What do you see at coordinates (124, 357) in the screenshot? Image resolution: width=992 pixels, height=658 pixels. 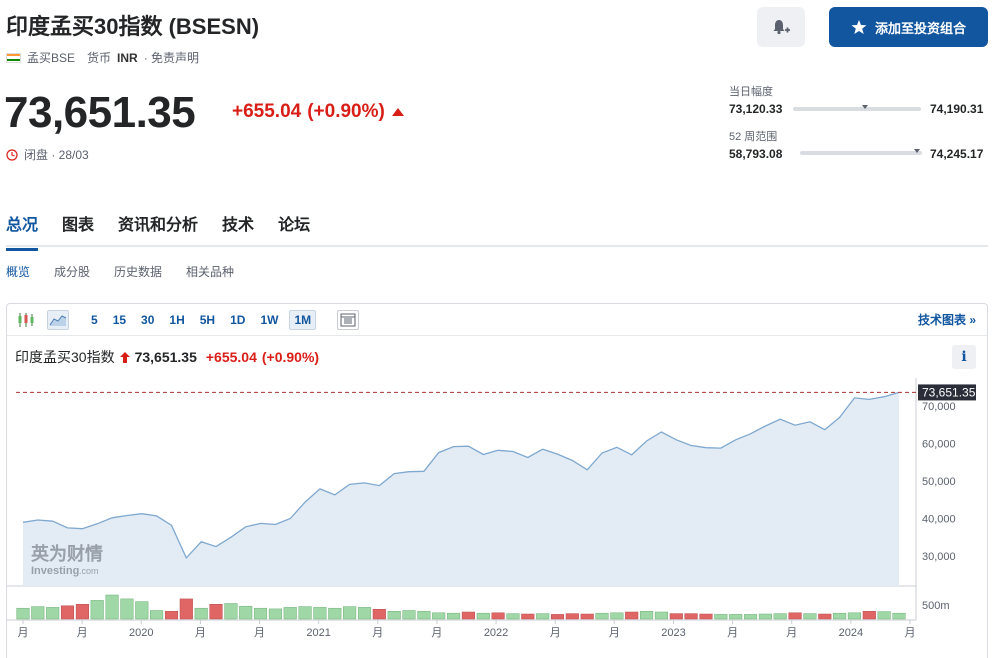 I see `legend-up-arrow-icon` at bounding box center [124, 357].